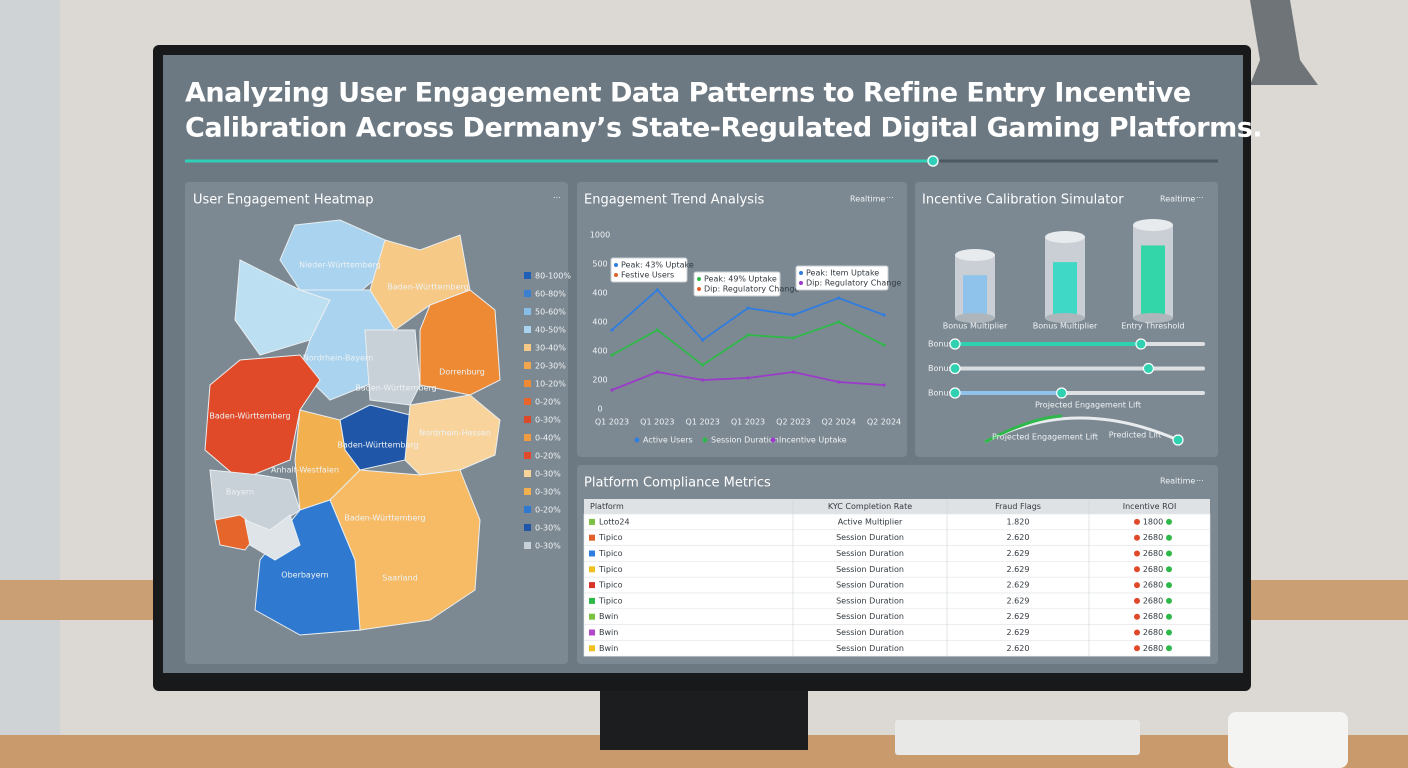 The width and height of the screenshot is (1408, 768). What do you see at coordinates (1135, 435) in the screenshot?
I see `lift-label: Predicted Lift` at bounding box center [1135, 435].